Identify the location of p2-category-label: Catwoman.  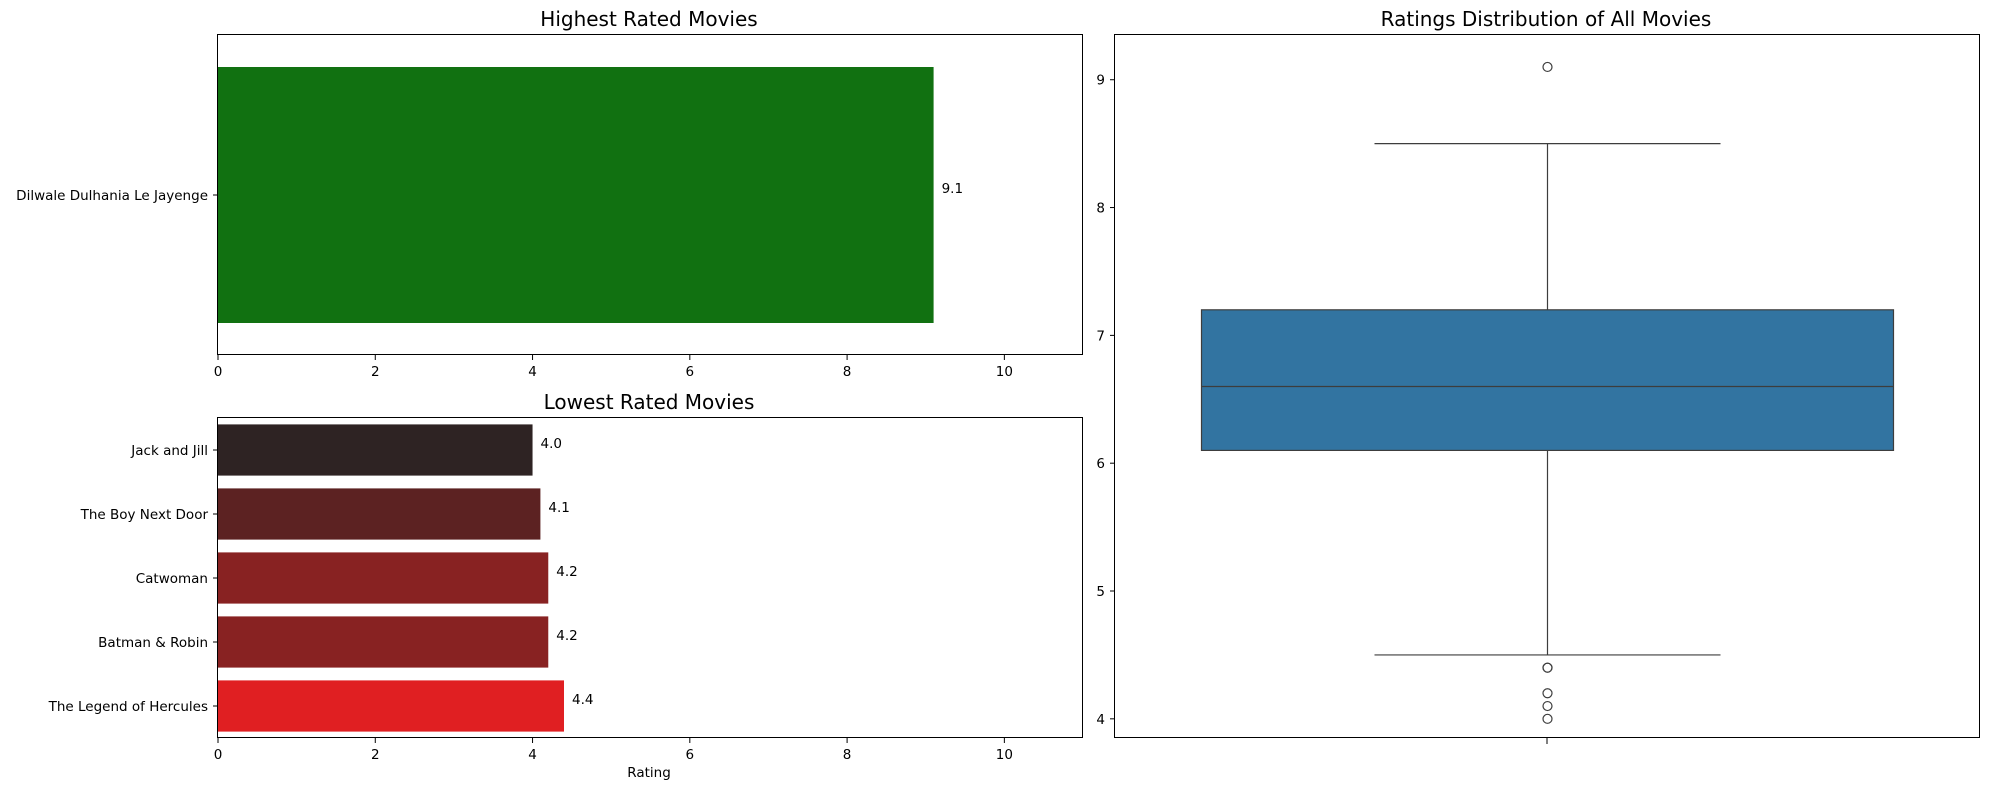
(172, 579).